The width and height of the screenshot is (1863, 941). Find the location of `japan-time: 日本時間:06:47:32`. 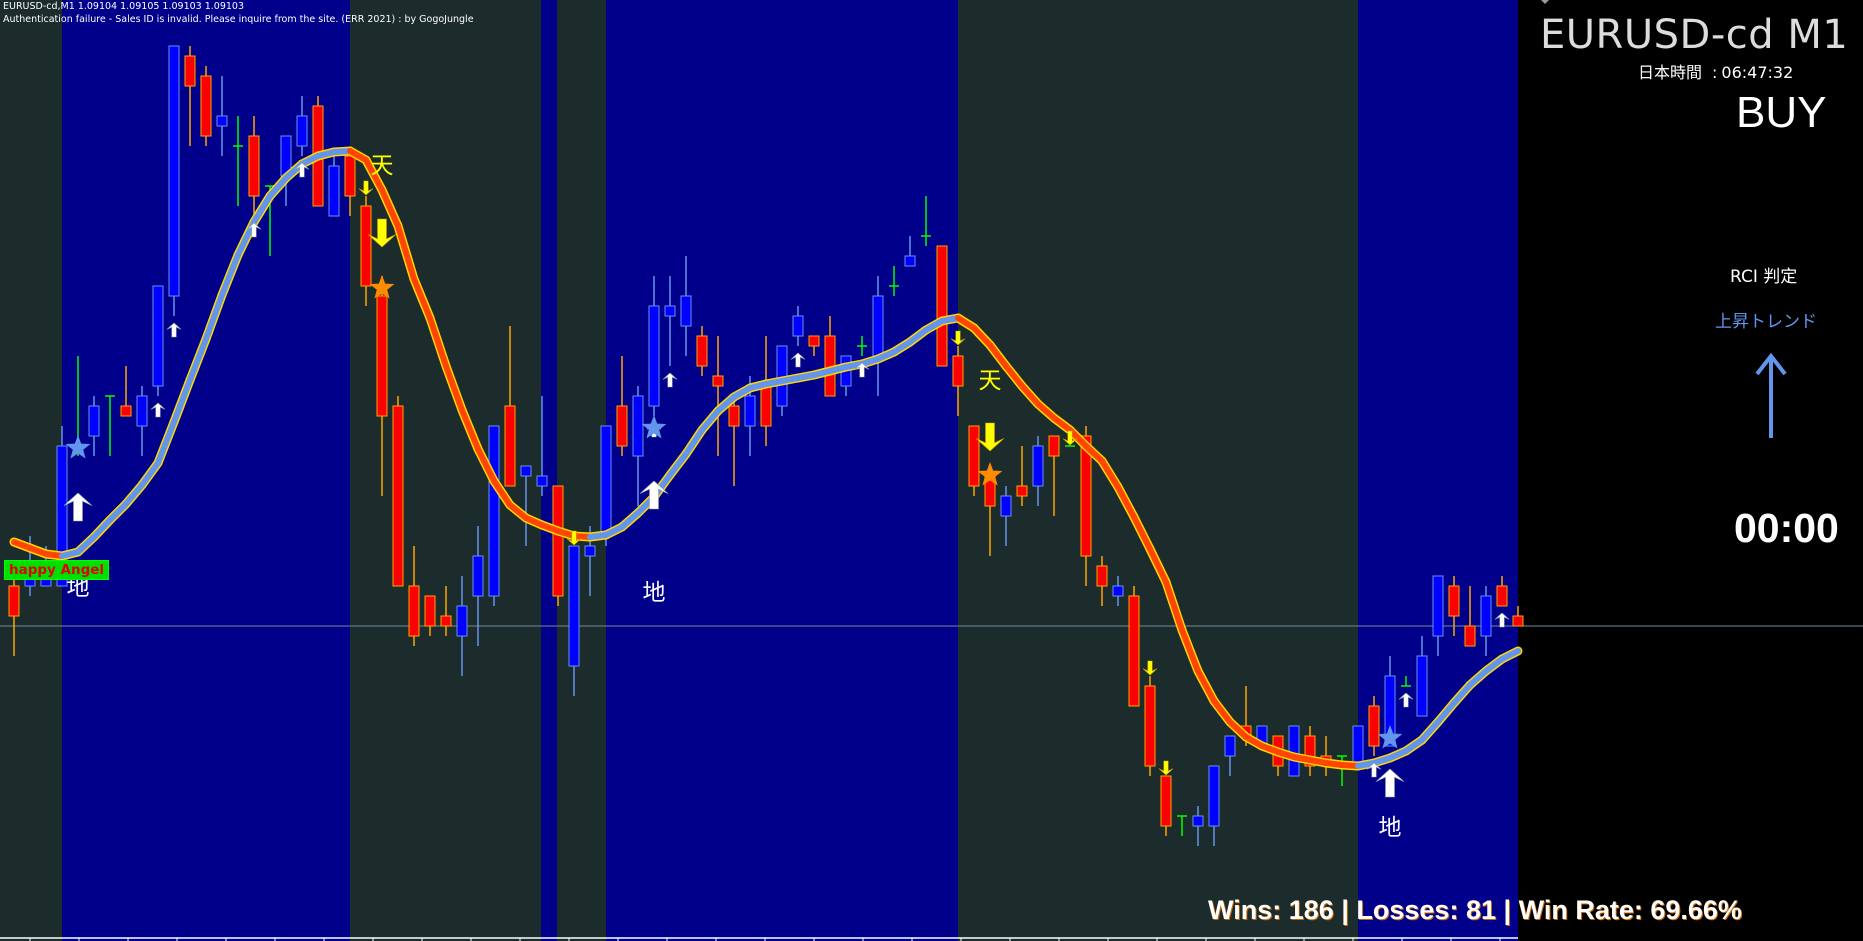

japan-time: 日本時間:06:47:32 is located at coordinates (1715, 71).